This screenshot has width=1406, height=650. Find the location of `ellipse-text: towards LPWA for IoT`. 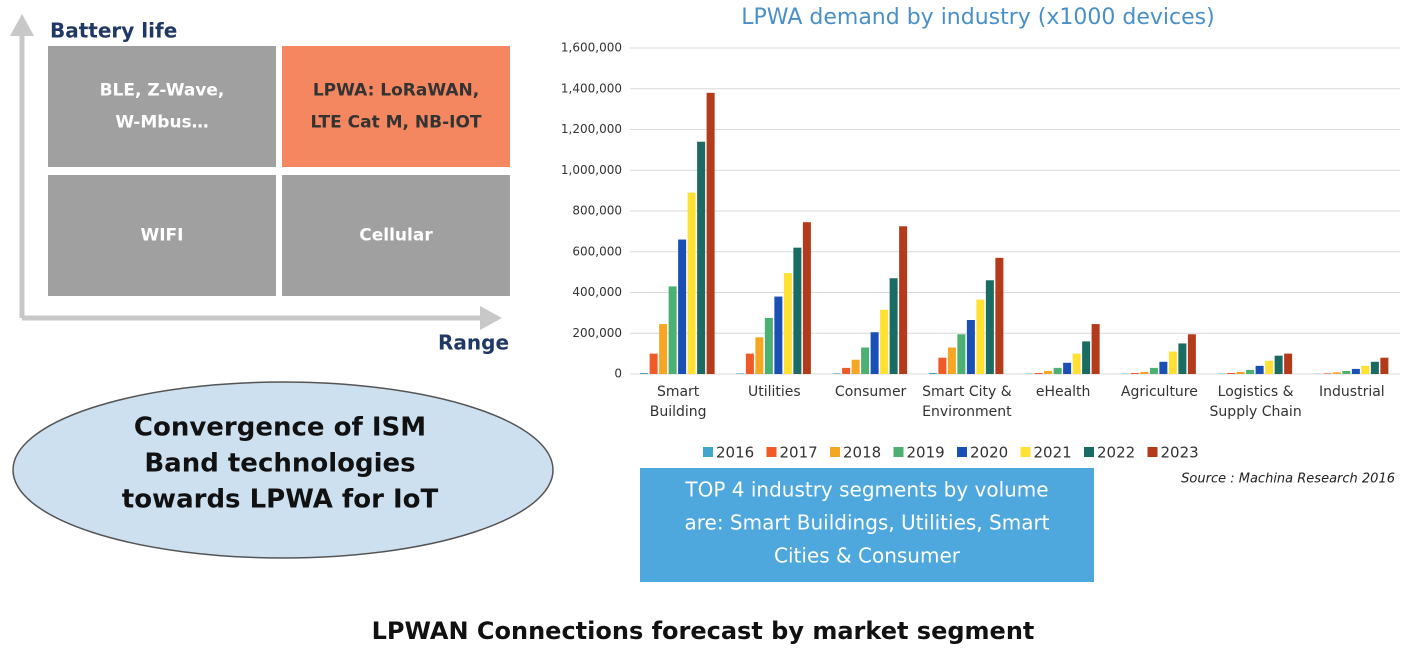

ellipse-text: towards LPWA for IoT is located at coordinates (280, 500).